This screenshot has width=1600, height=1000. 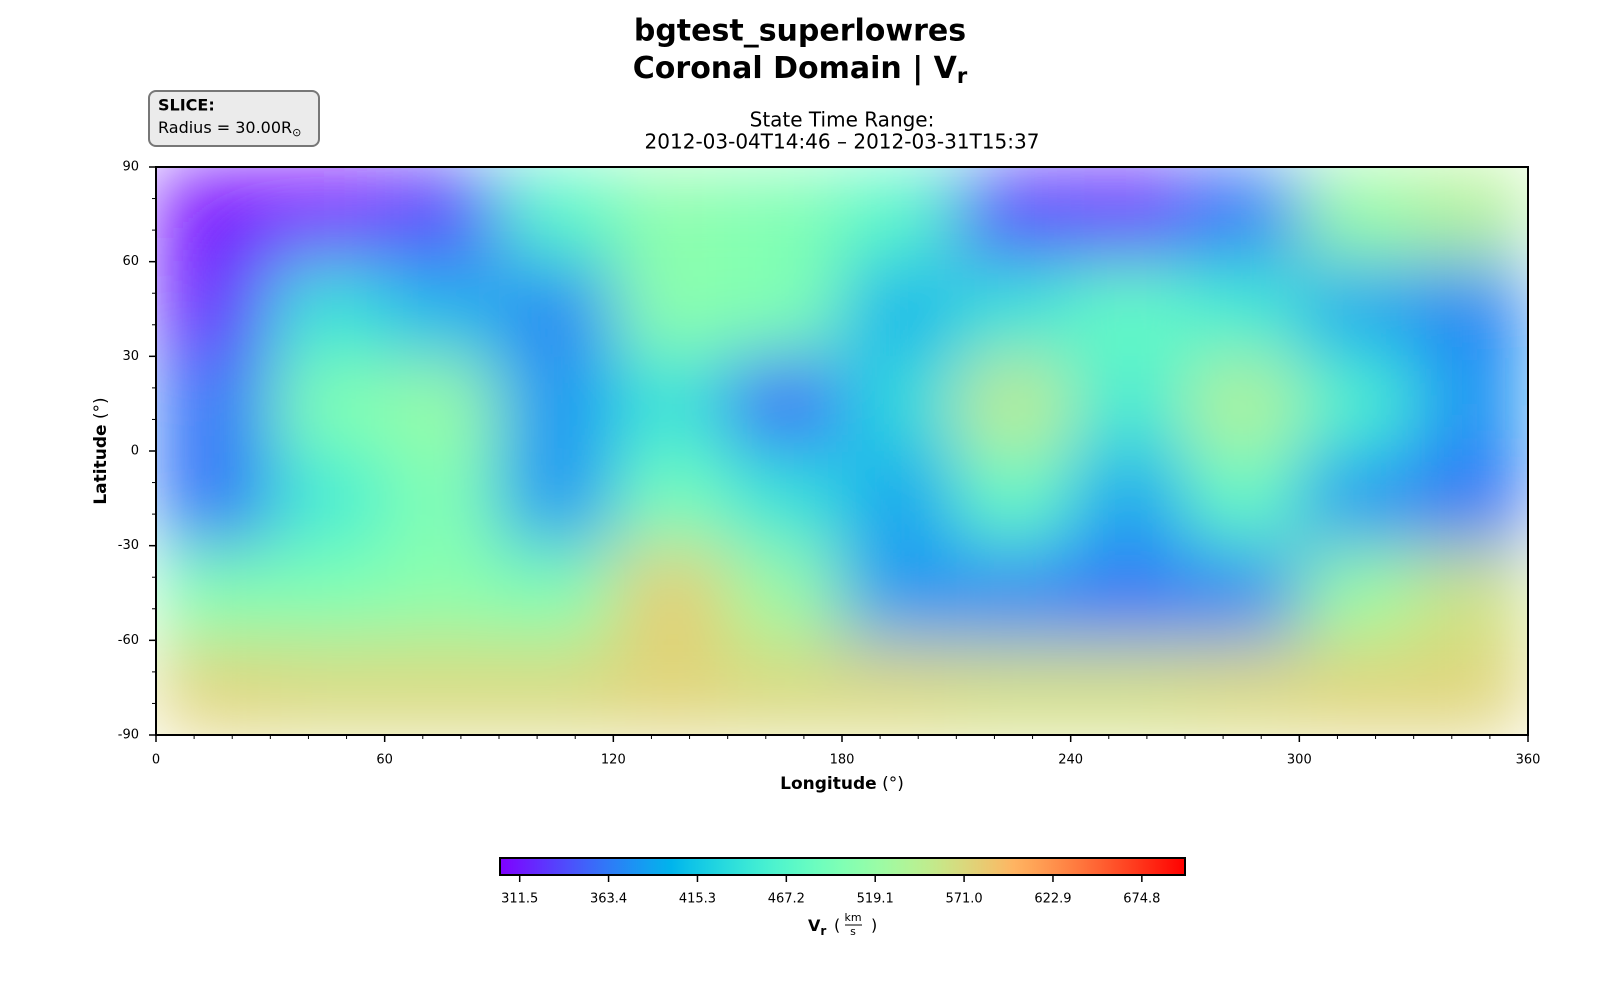 What do you see at coordinates (1070, 760) in the screenshot?
I see `x-tick-label: 240` at bounding box center [1070, 760].